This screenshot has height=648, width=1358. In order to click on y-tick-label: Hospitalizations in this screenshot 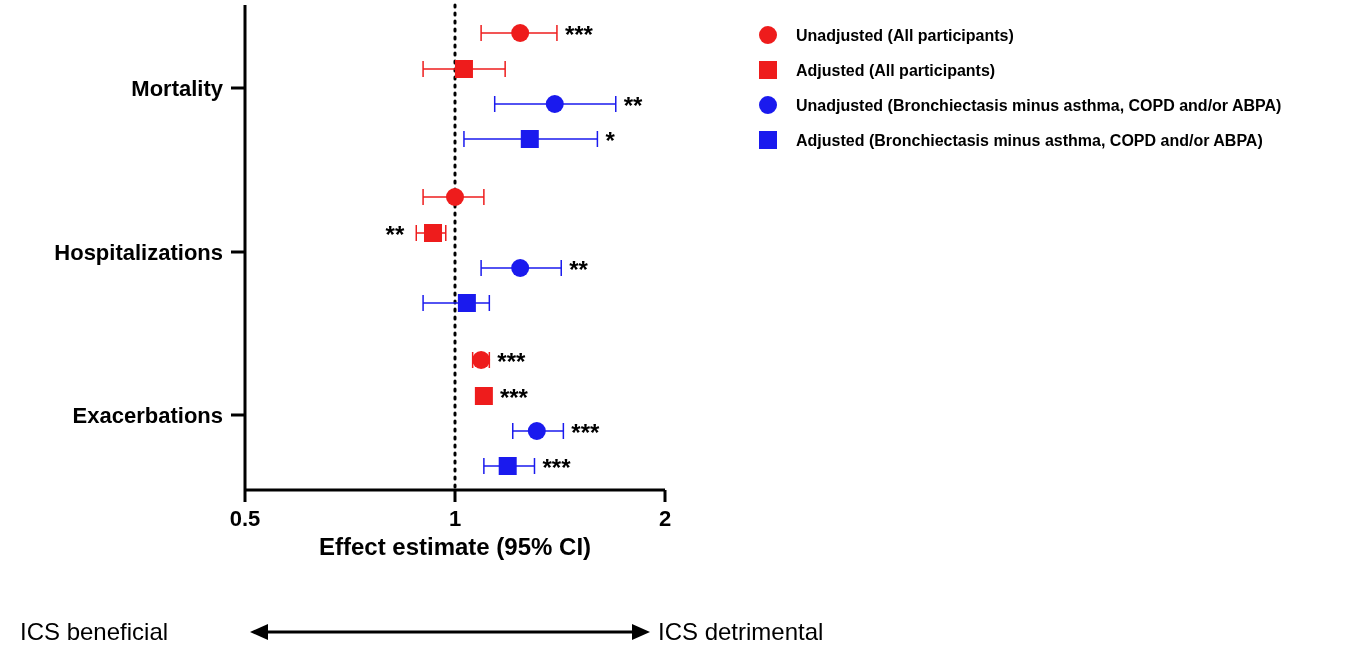, I will do `click(138, 252)`.